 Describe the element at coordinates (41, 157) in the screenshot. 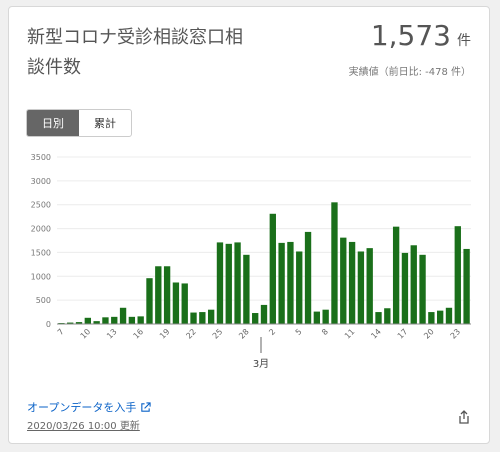

I see `y-tick-label: 3500` at that location.